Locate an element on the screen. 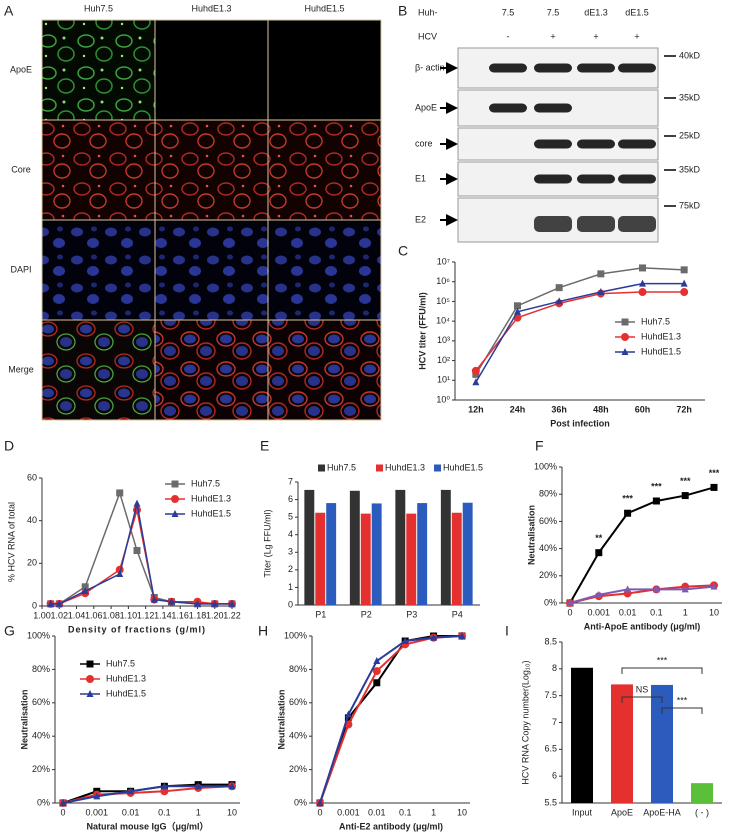 Image resolution: width=733 pixels, height=837 pixels. y-tick-label: 20 is located at coordinates (32, 563).